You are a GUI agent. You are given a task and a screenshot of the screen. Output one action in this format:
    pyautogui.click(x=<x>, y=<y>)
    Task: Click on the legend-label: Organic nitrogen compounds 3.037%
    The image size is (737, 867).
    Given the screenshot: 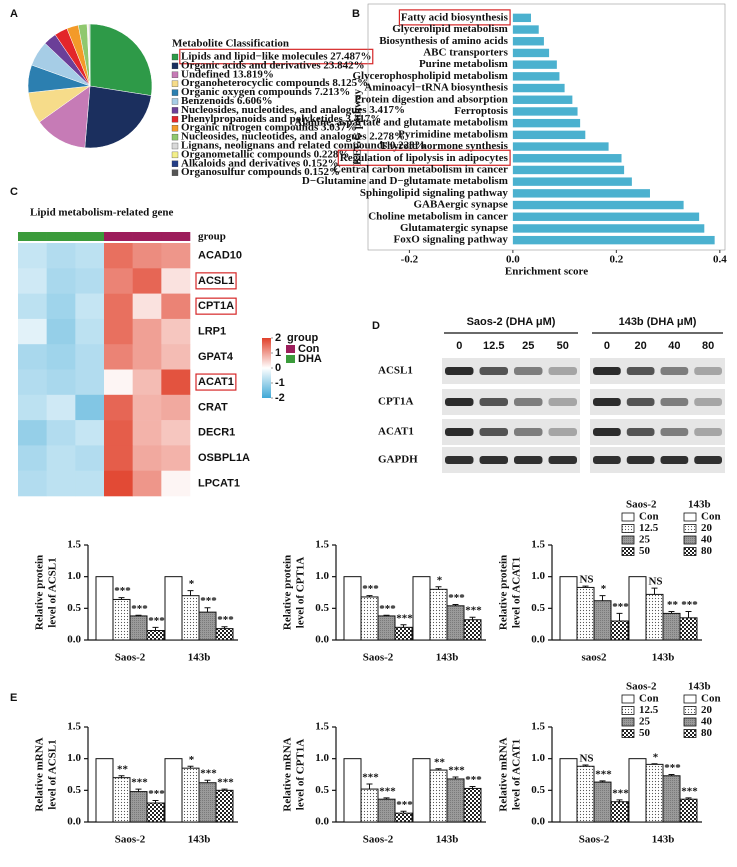 What is the action you would take?
    pyautogui.click(x=269, y=128)
    